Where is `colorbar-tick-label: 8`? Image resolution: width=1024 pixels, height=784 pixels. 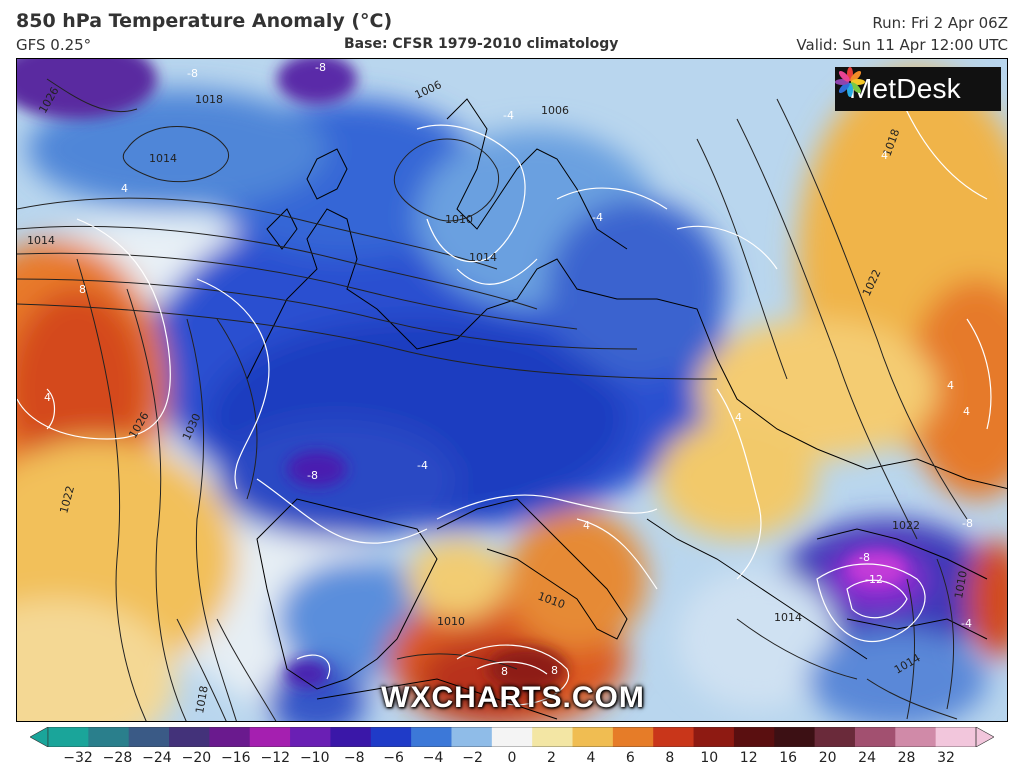 colorbar-tick-label: 8 is located at coordinates (670, 758).